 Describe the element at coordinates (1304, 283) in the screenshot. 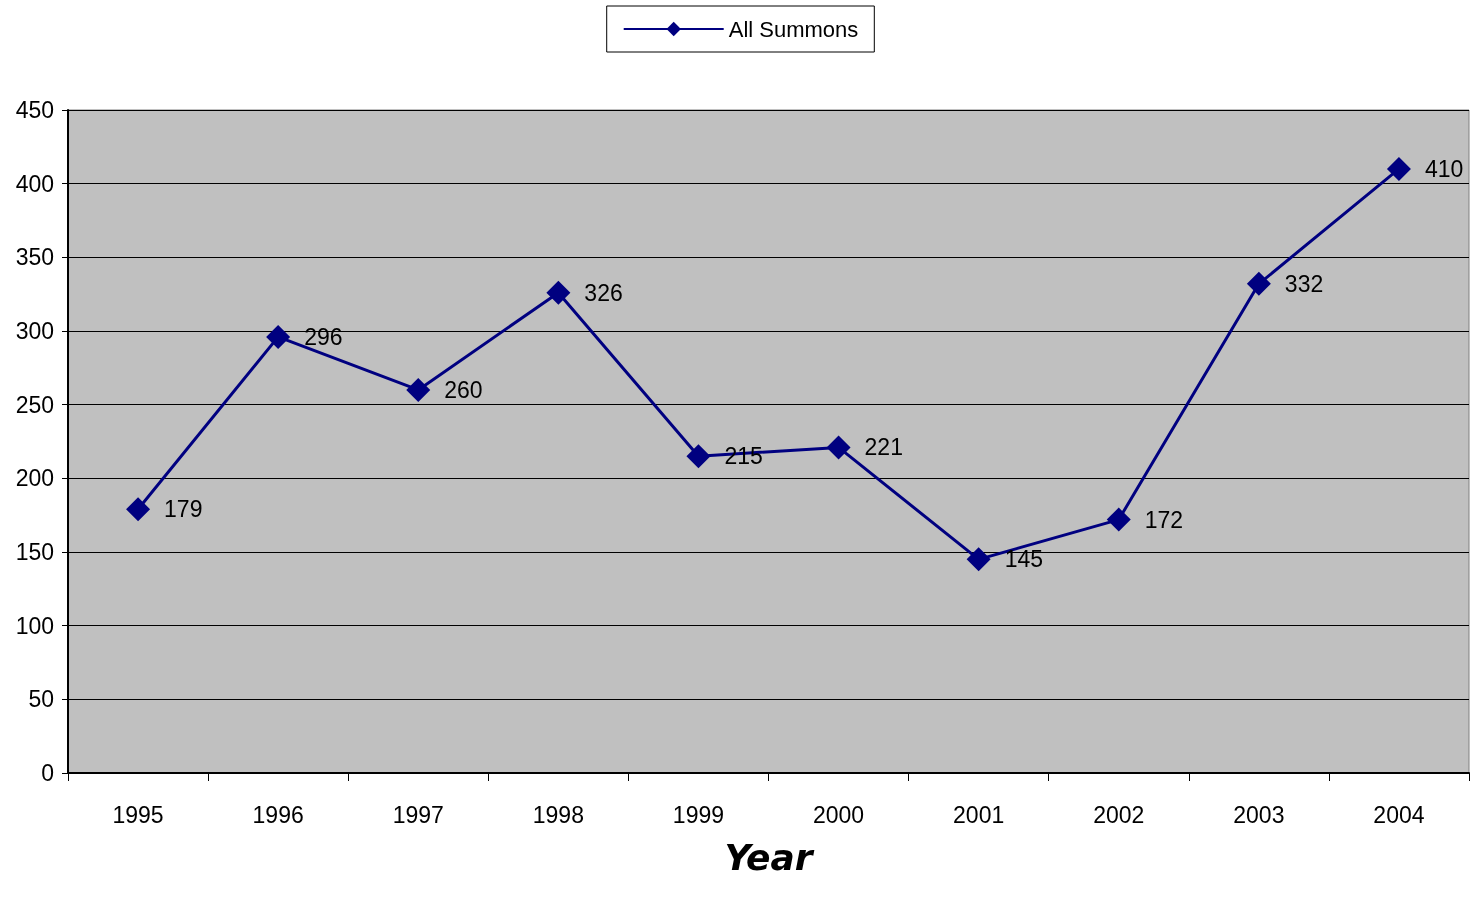

I see `data-label: 332` at that location.